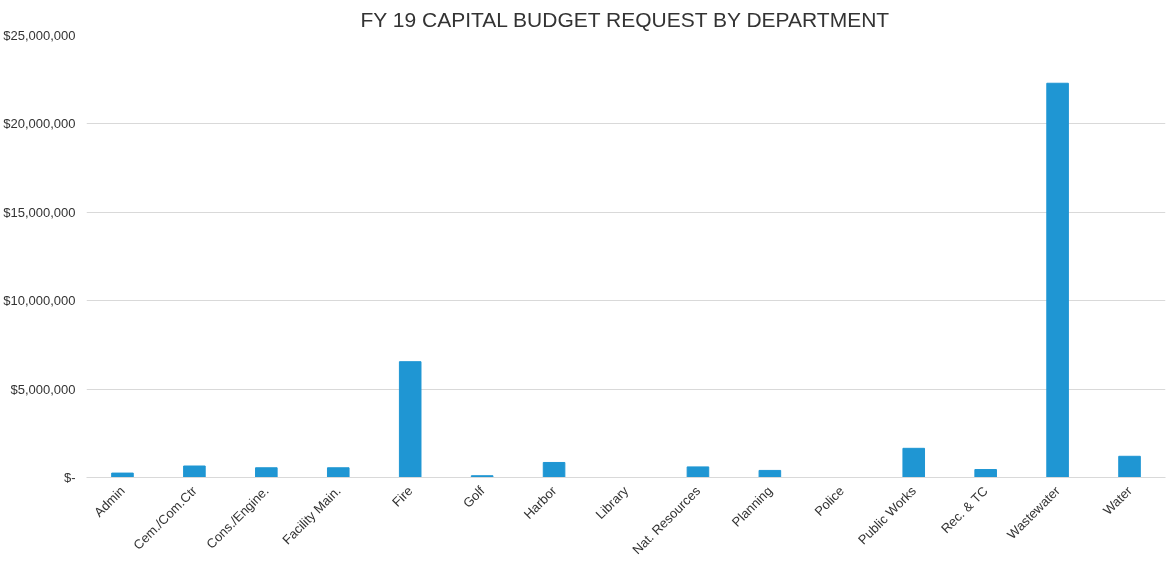  I want to click on x-tick-label: Rec. & TC, so click(964, 510).